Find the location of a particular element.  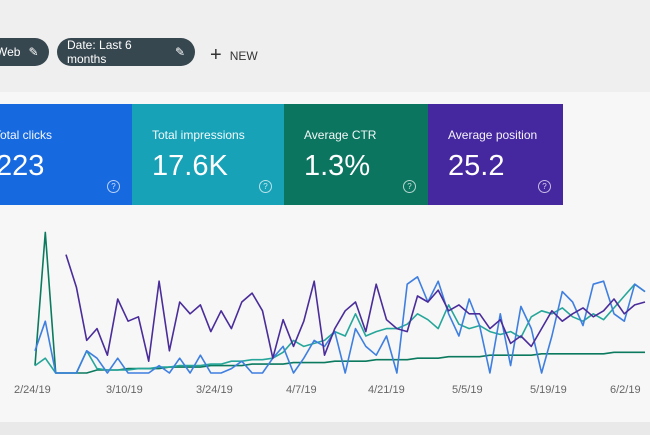

x-tick-label: 5/5/19 is located at coordinates (467, 390).